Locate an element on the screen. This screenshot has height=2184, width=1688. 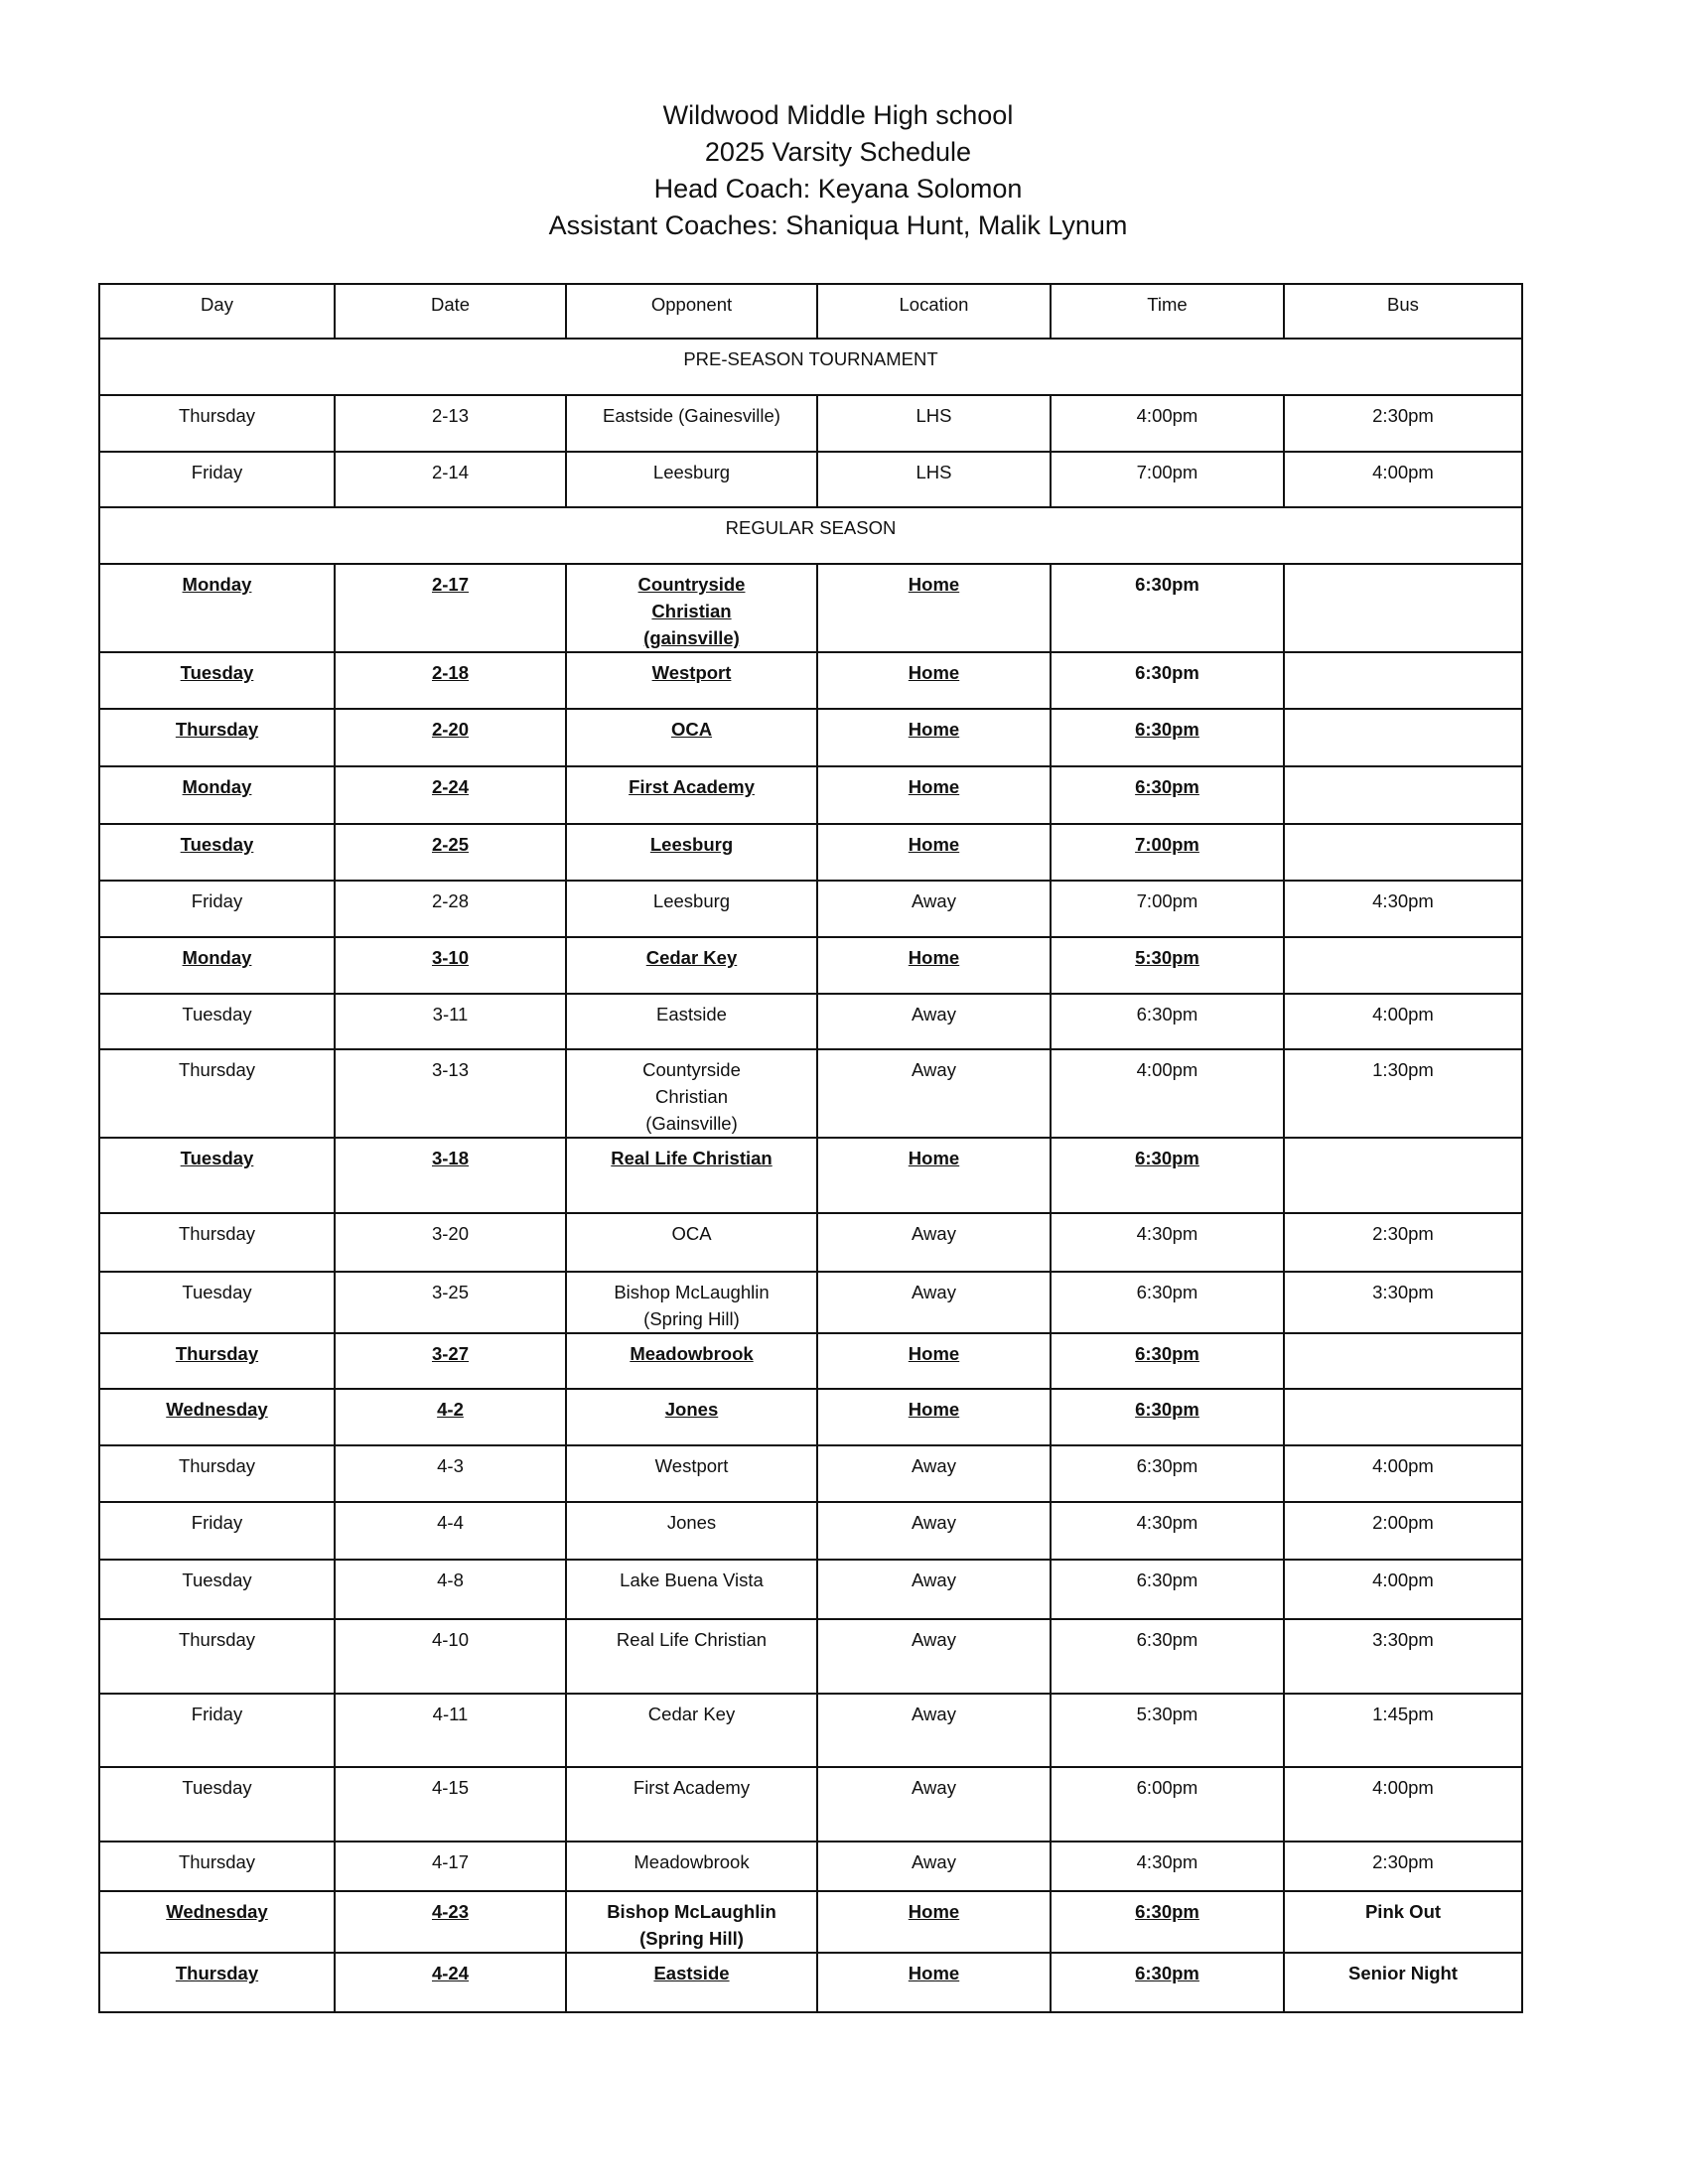
cell-opponent: Leesburg is located at coordinates (691, 852).